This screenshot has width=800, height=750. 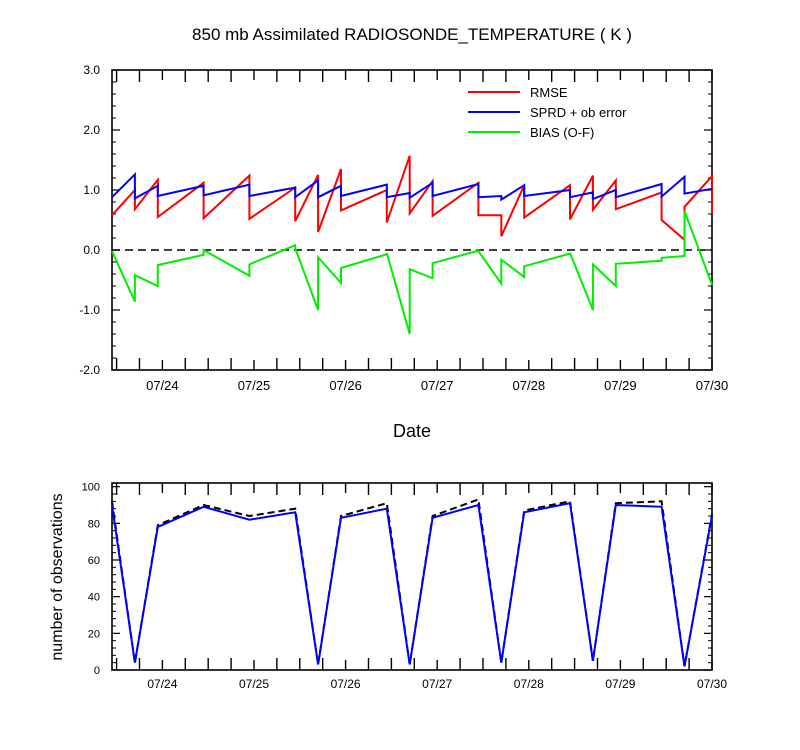 I want to click on y-tick-label: -1.0, so click(x=89, y=310).